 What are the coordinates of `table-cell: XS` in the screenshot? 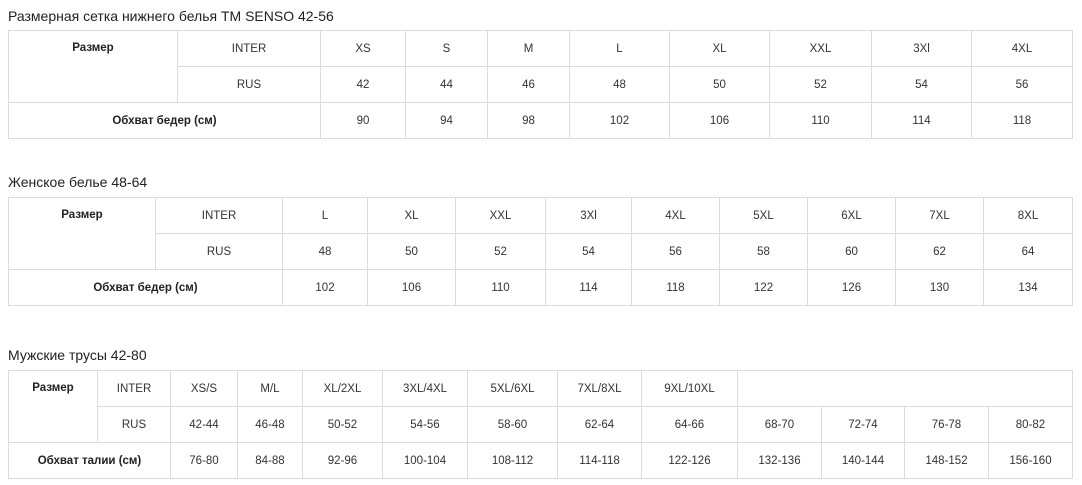 It's located at (363, 48).